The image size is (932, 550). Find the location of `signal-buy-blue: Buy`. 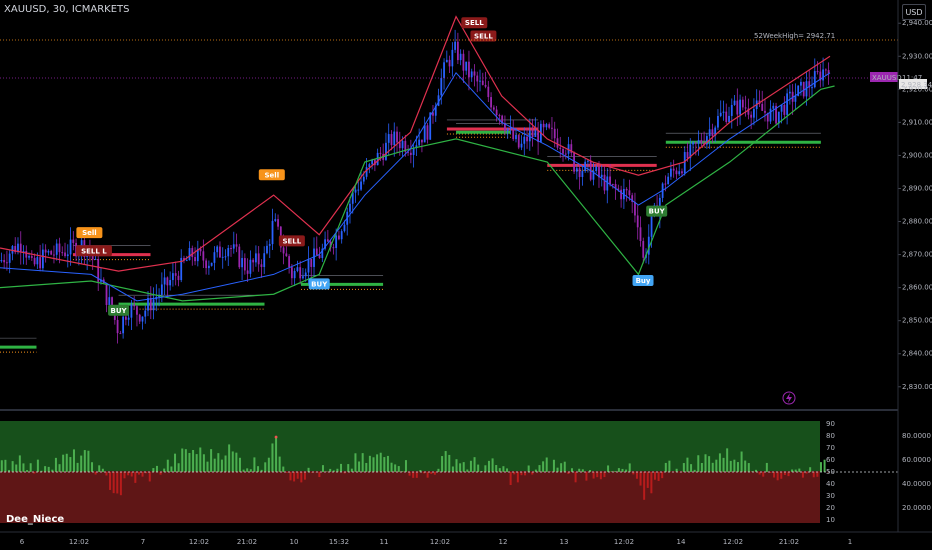

signal-buy-blue: Buy is located at coordinates (643, 281).